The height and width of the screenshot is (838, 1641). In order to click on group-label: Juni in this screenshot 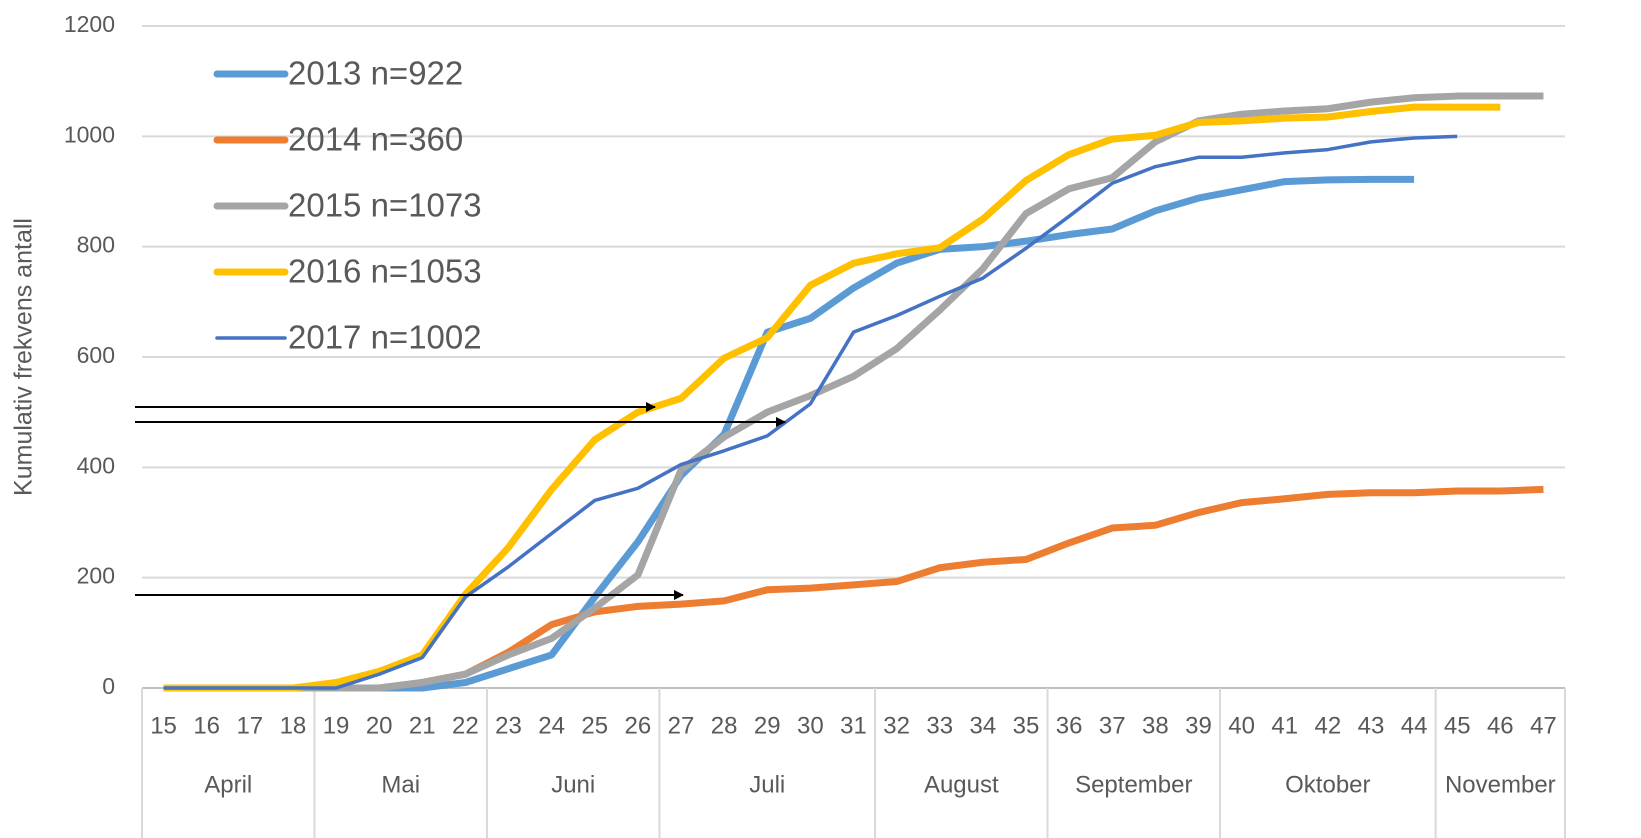, I will do `click(573, 784)`.